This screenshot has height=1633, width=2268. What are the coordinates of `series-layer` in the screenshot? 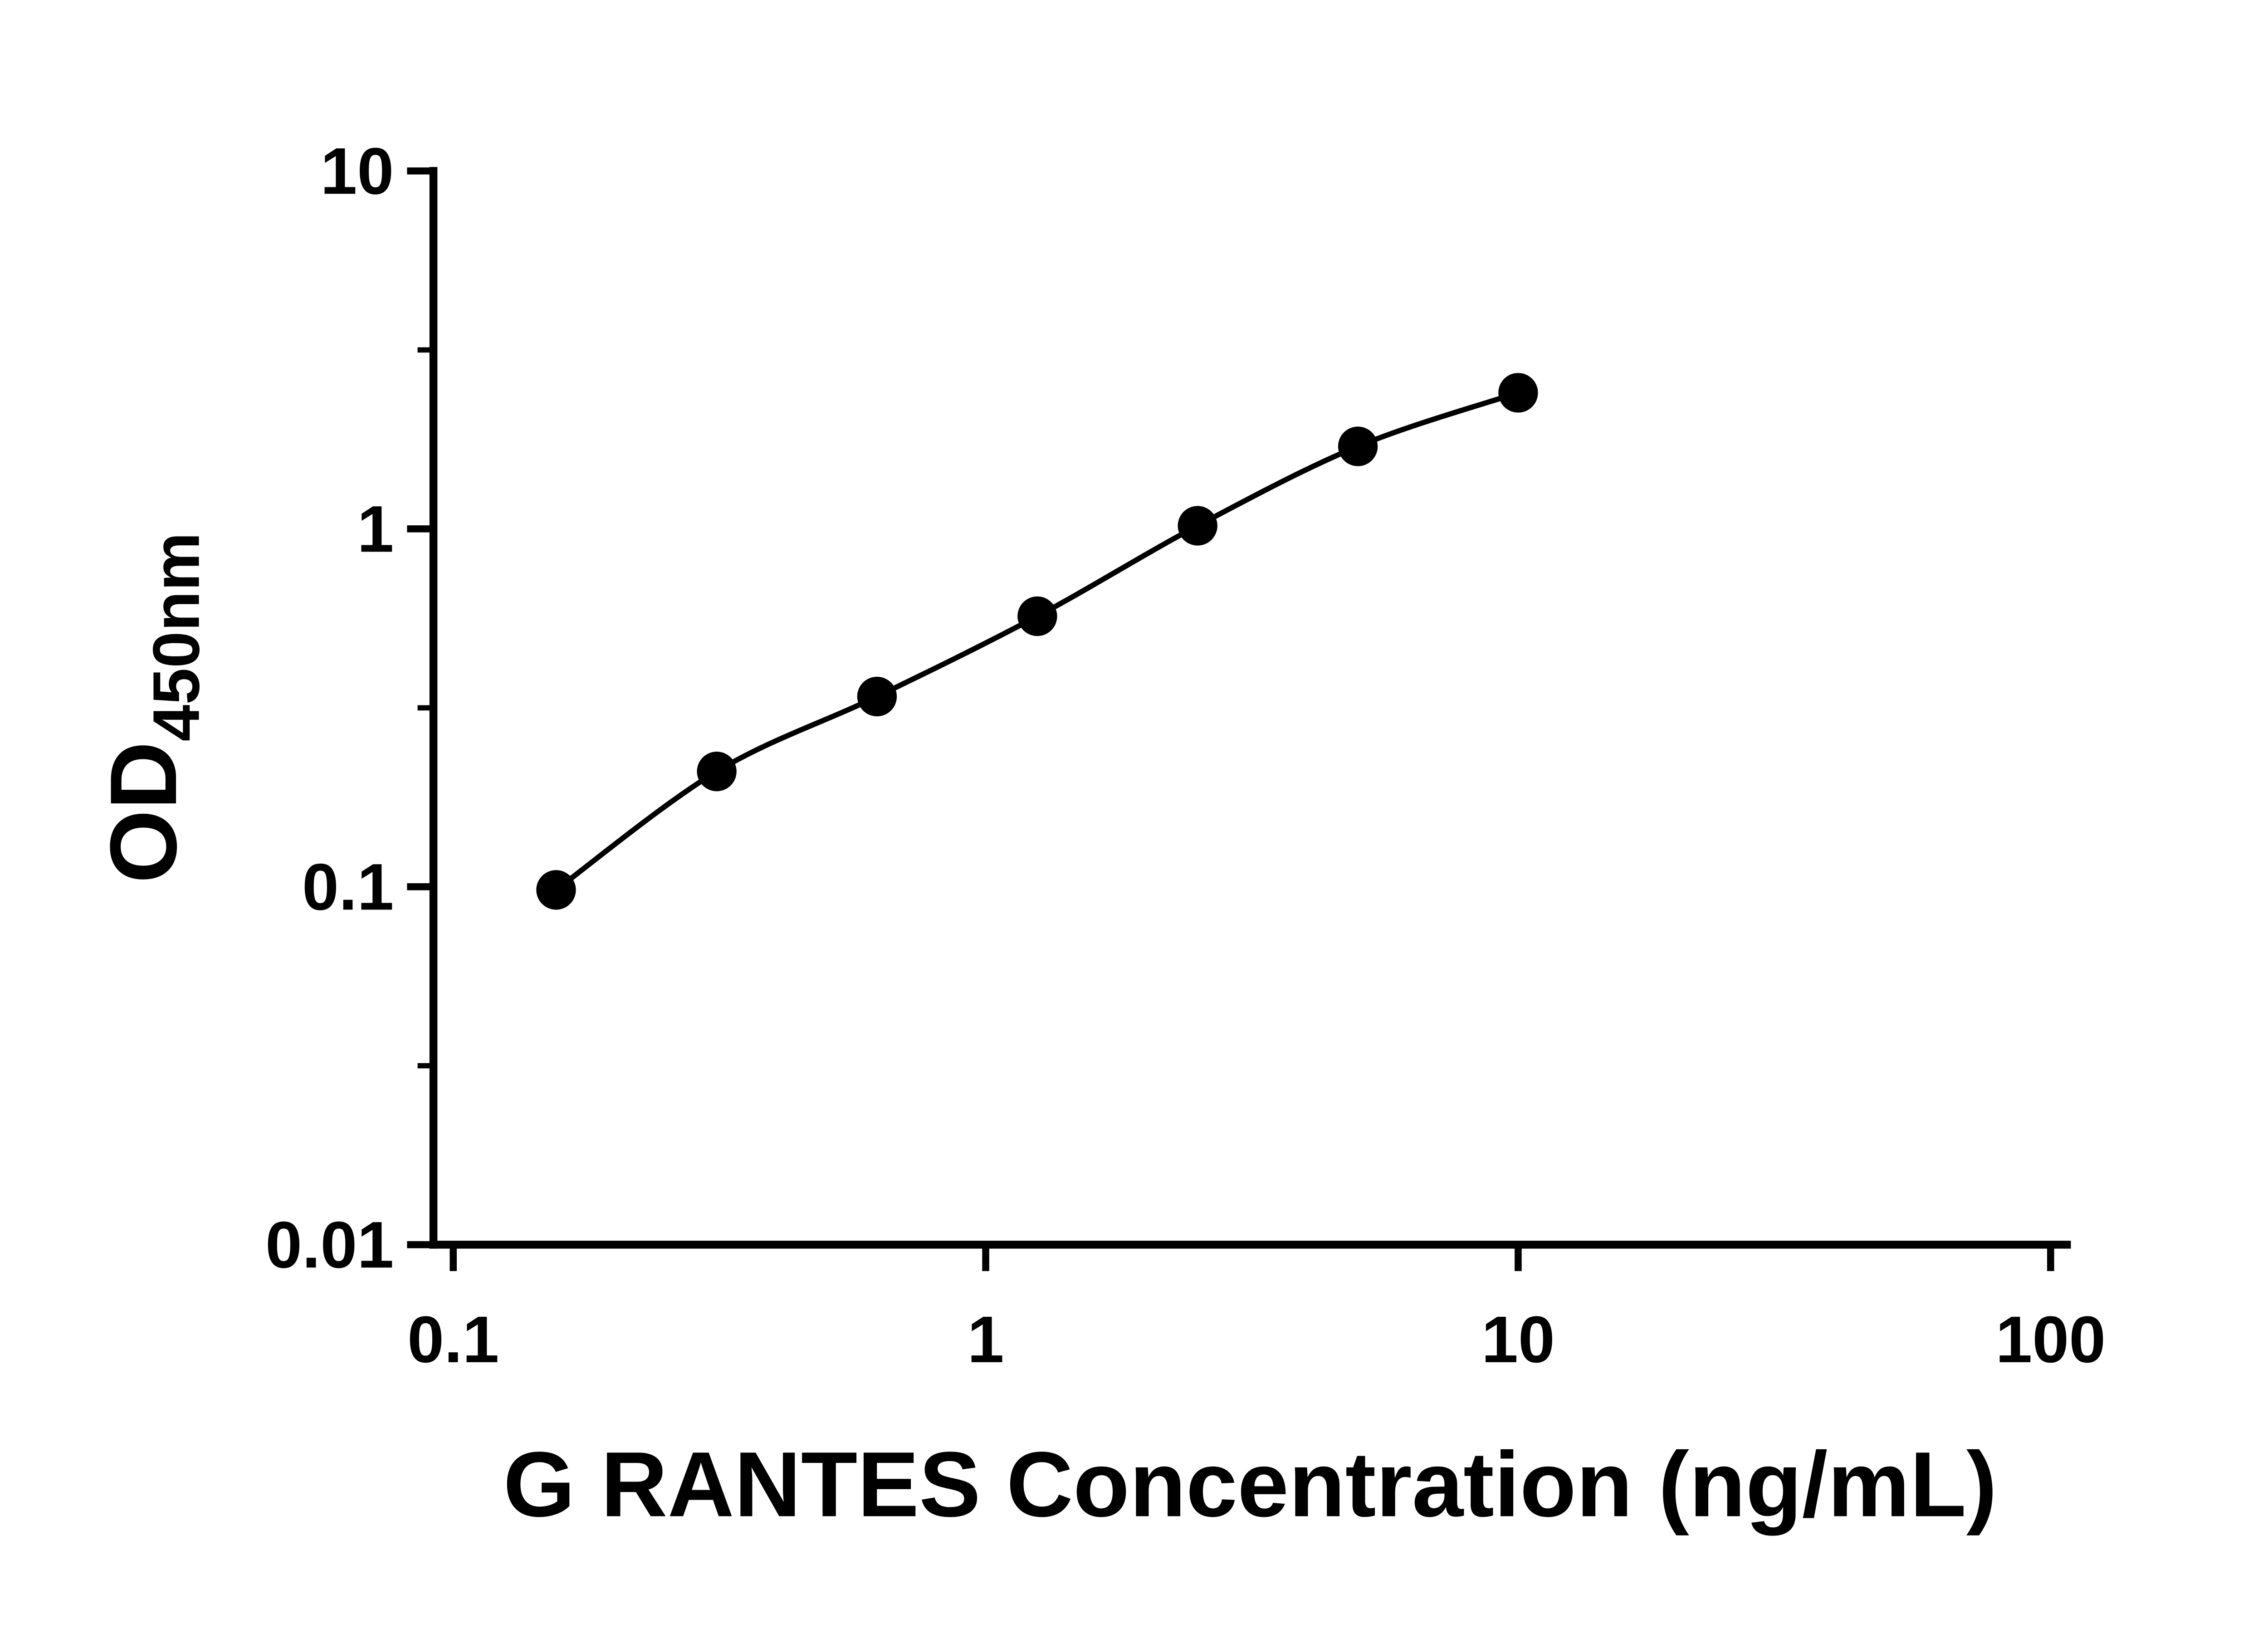 It's located at (1037, 641).